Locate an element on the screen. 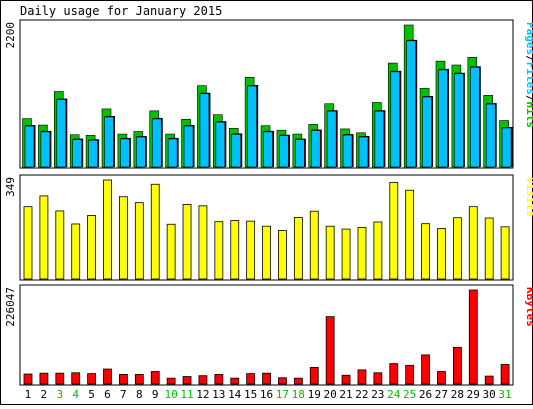  legend-text-kbytes-0: KBytes is located at coordinates (528, 307).